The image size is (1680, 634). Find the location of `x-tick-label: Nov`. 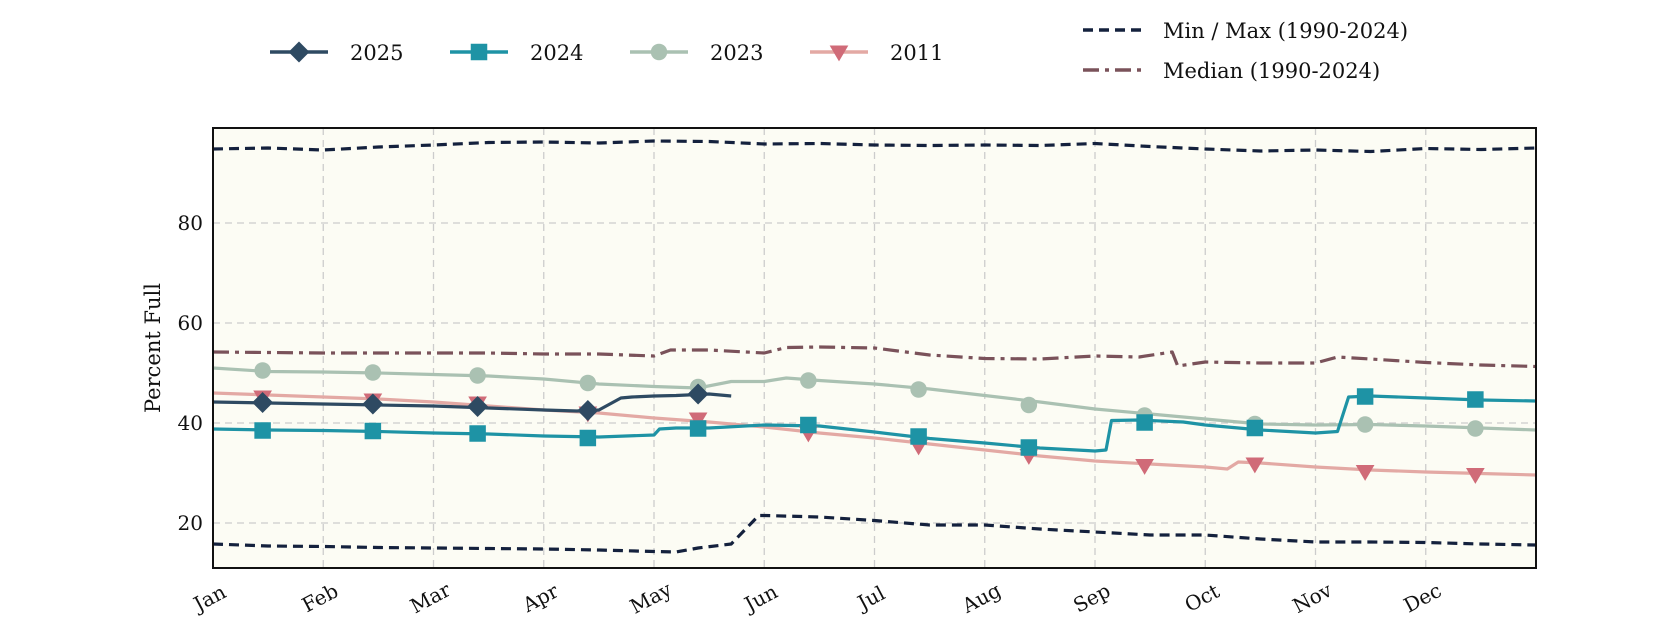

x-tick-label: Nov is located at coordinates (1313, 597).